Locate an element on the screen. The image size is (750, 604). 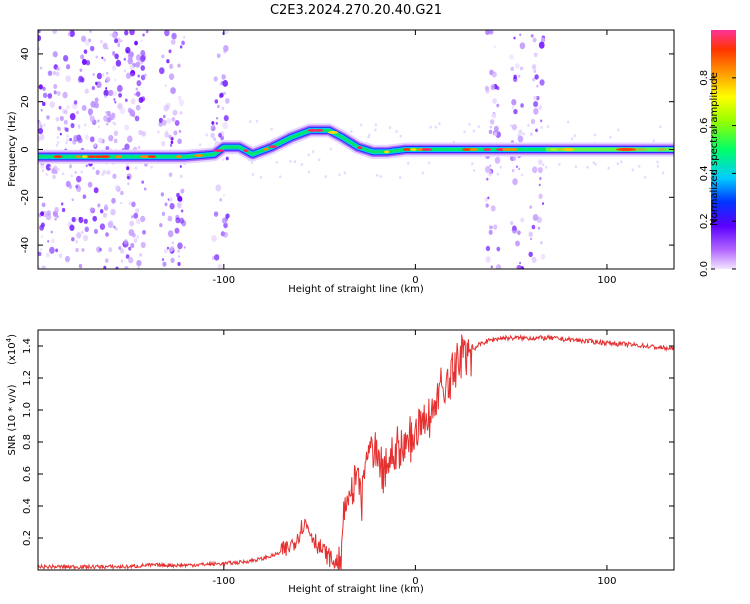
figure-title: C2E3.2024.270.20.40.G21 is located at coordinates (356, 10).